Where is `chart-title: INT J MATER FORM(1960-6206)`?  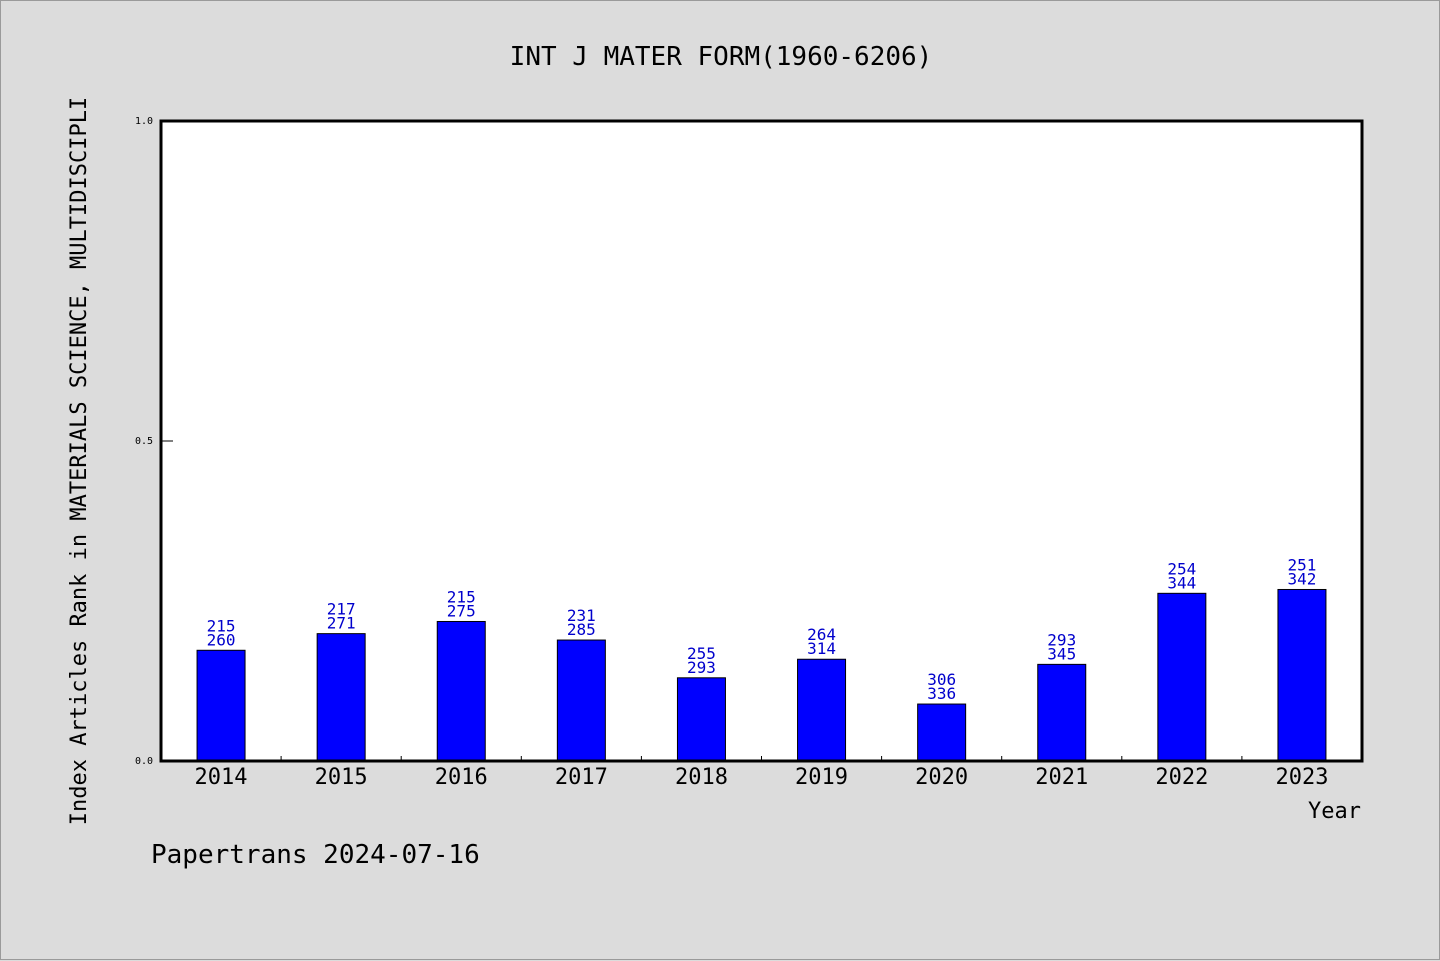 chart-title: INT J MATER FORM(1960-6206) is located at coordinates (721, 57).